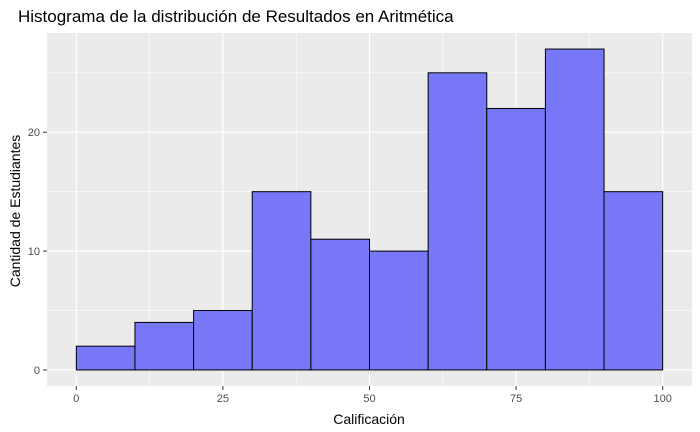 The width and height of the screenshot is (700, 432). What do you see at coordinates (37, 371) in the screenshot?
I see `y-tick-label: 0` at bounding box center [37, 371].